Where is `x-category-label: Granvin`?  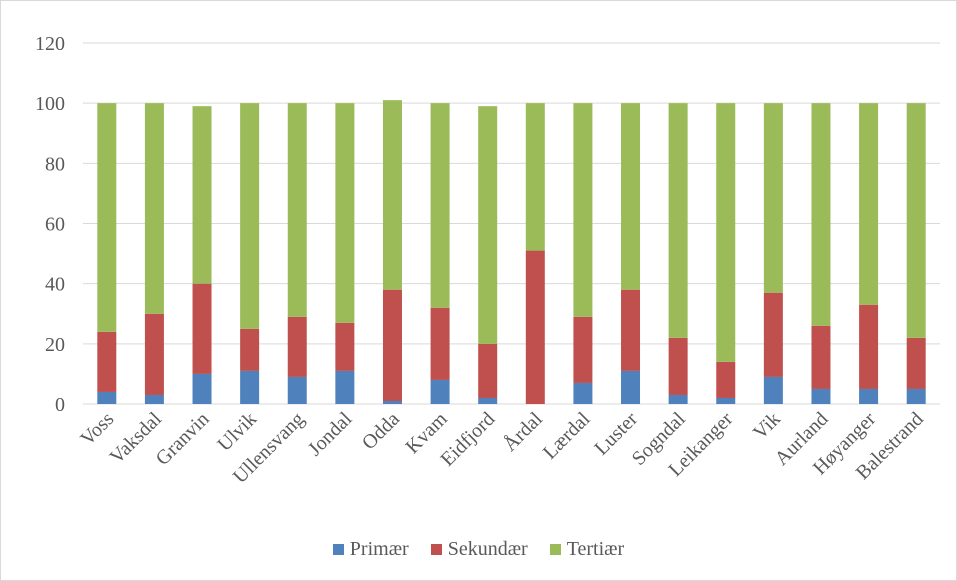
x-category-label: Granvin is located at coordinates (183, 439).